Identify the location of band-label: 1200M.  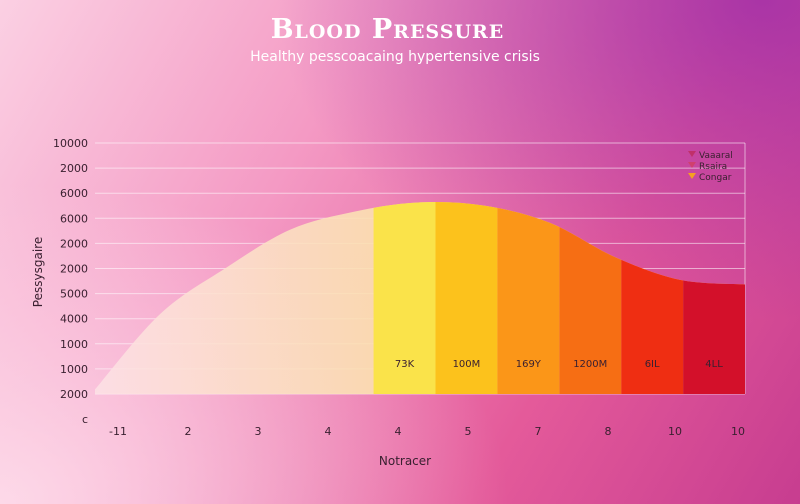
(590, 364).